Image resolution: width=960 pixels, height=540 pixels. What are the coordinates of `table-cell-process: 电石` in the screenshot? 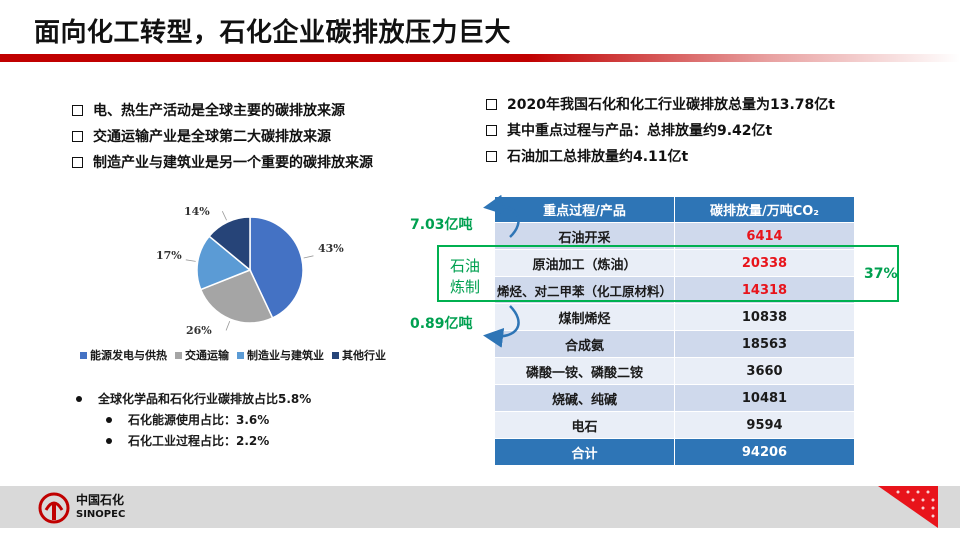 It's located at (584, 425).